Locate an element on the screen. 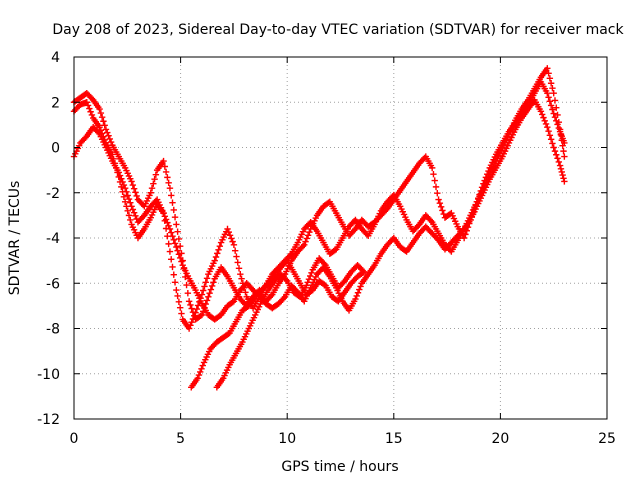 This screenshot has width=640, height=480. x-tick-label: 20 is located at coordinates (500, 439).